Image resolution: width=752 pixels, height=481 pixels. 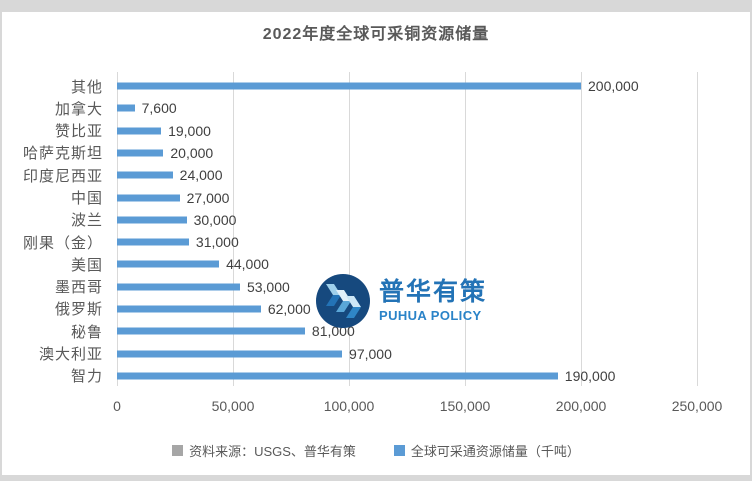 I want to click on bar-value-label: 53,000, so click(x=268, y=286).